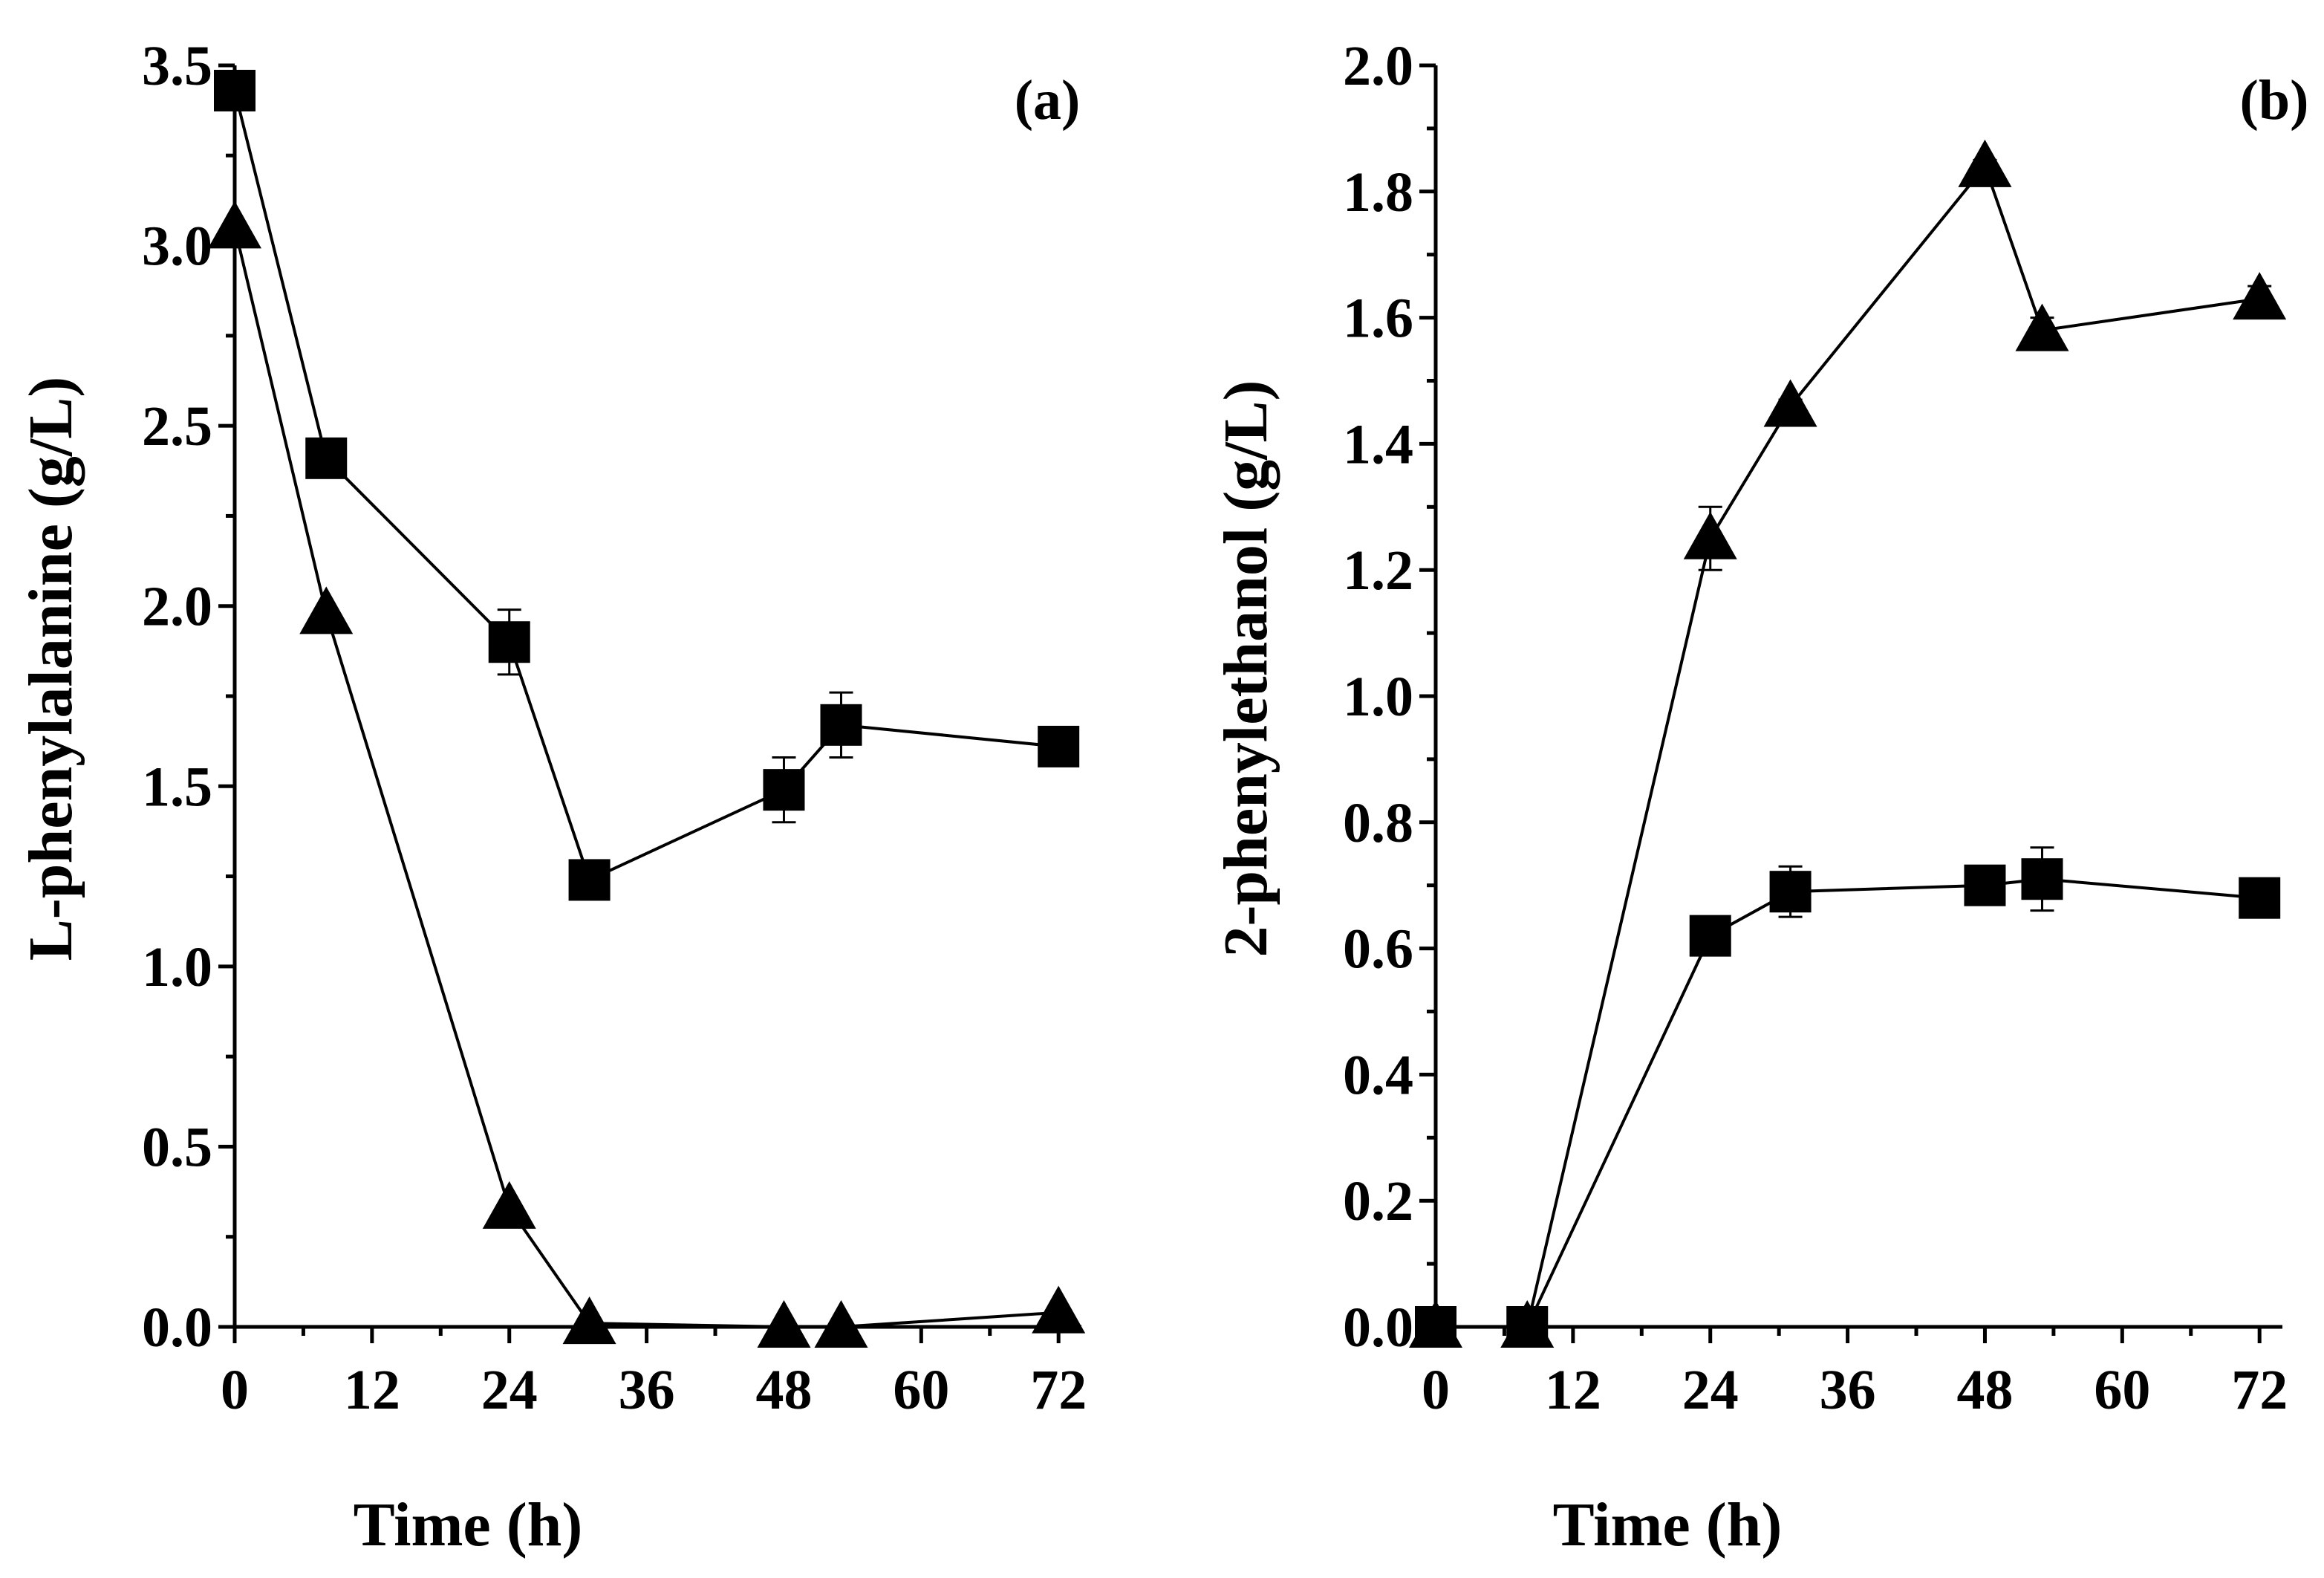 The width and height of the screenshot is (2324, 1578). I want to click on panel-a-y-tick-label: 1.5, so click(177, 787).